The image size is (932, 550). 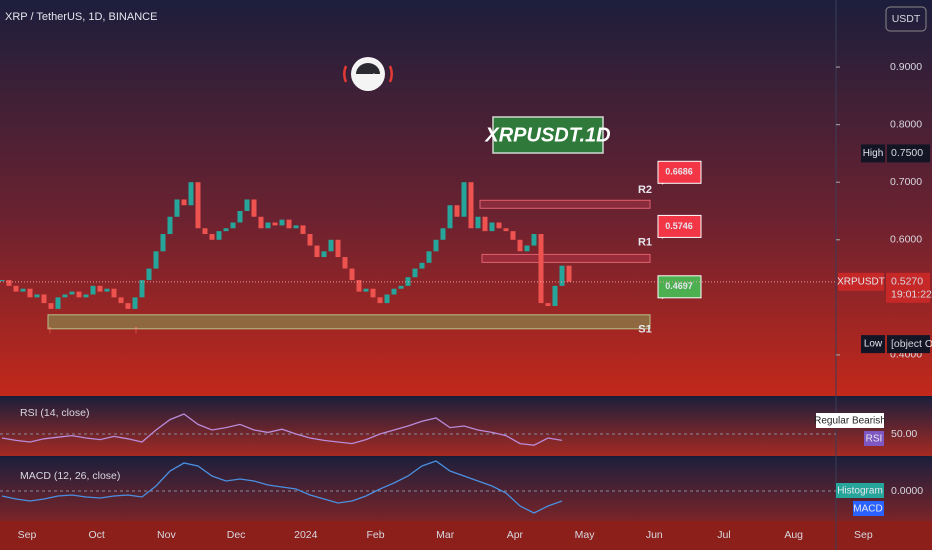 What do you see at coordinates (850, 421) in the screenshot?
I see `rsi-tag: Regular Bearish` at bounding box center [850, 421].